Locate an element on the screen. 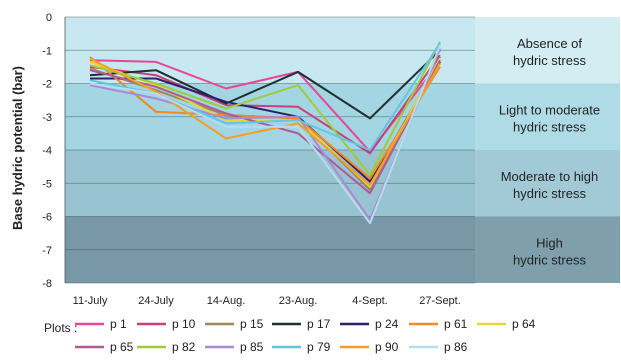 The image size is (621, 362). y-tick-label: -4 is located at coordinates (47, 151).